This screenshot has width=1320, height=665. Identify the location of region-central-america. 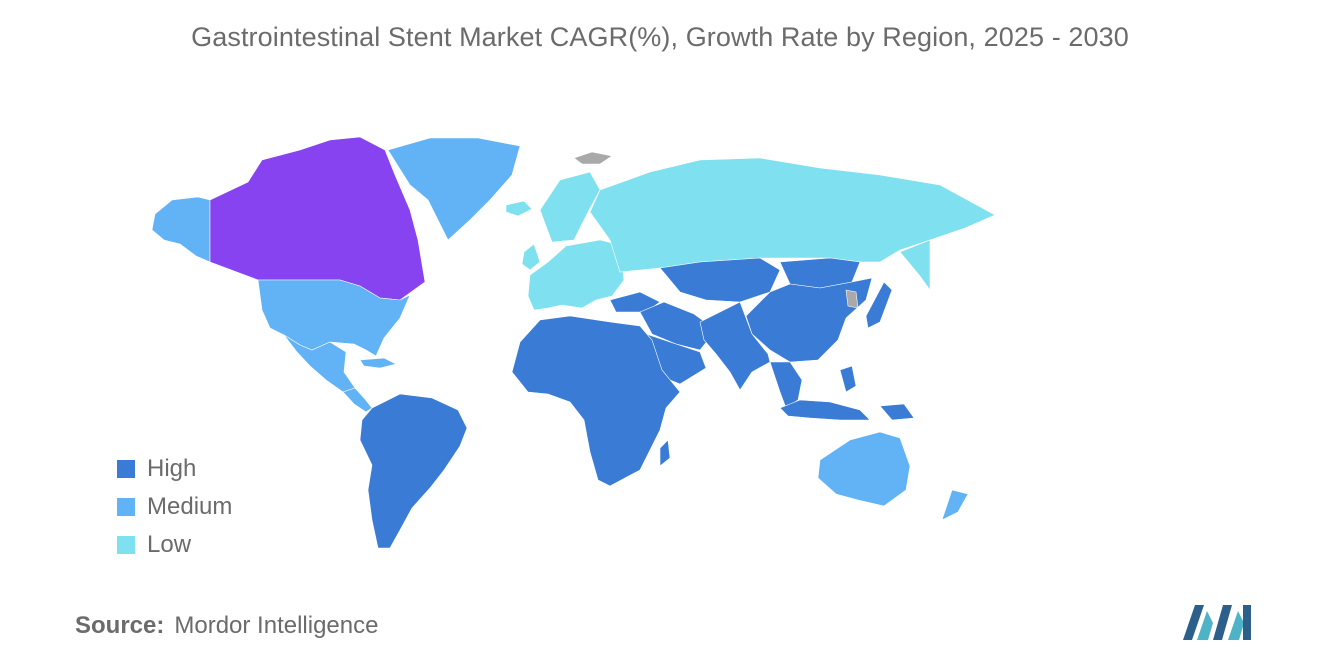
(357, 400).